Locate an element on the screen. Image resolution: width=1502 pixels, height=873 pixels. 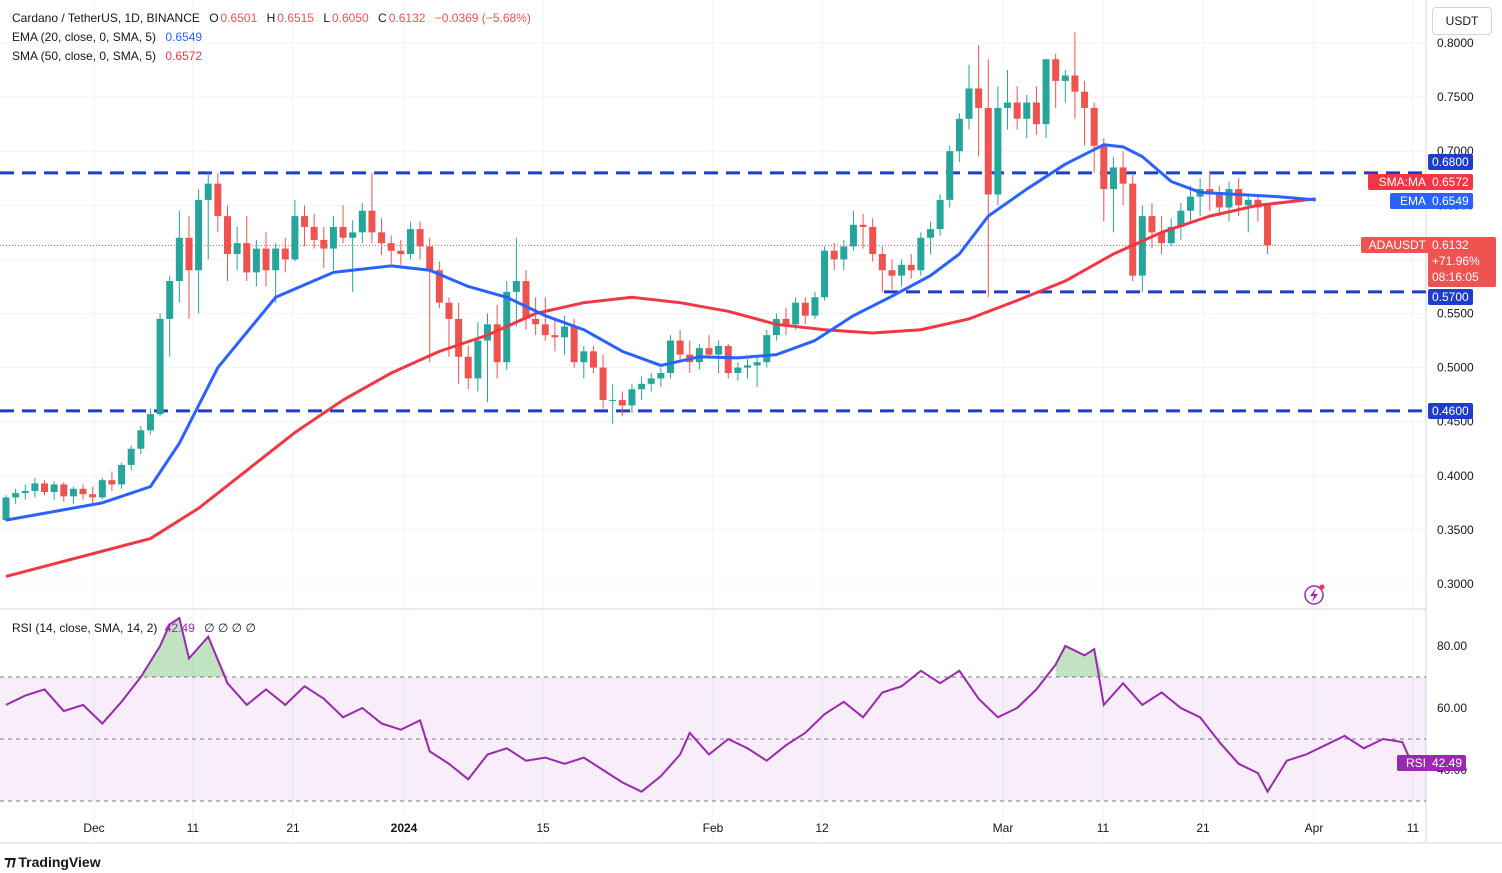
rsi-legend-value: 42.49 is located at coordinates (179, 628).